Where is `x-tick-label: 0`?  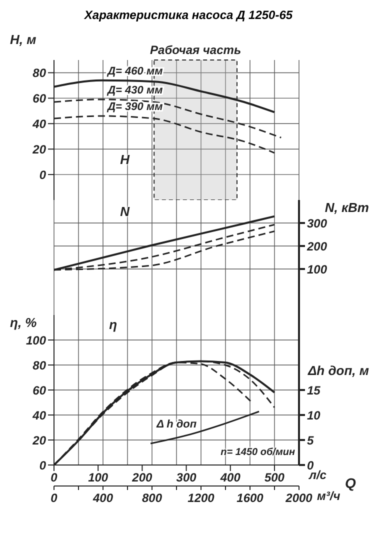 x-tick-label: 0 is located at coordinates (54, 477).